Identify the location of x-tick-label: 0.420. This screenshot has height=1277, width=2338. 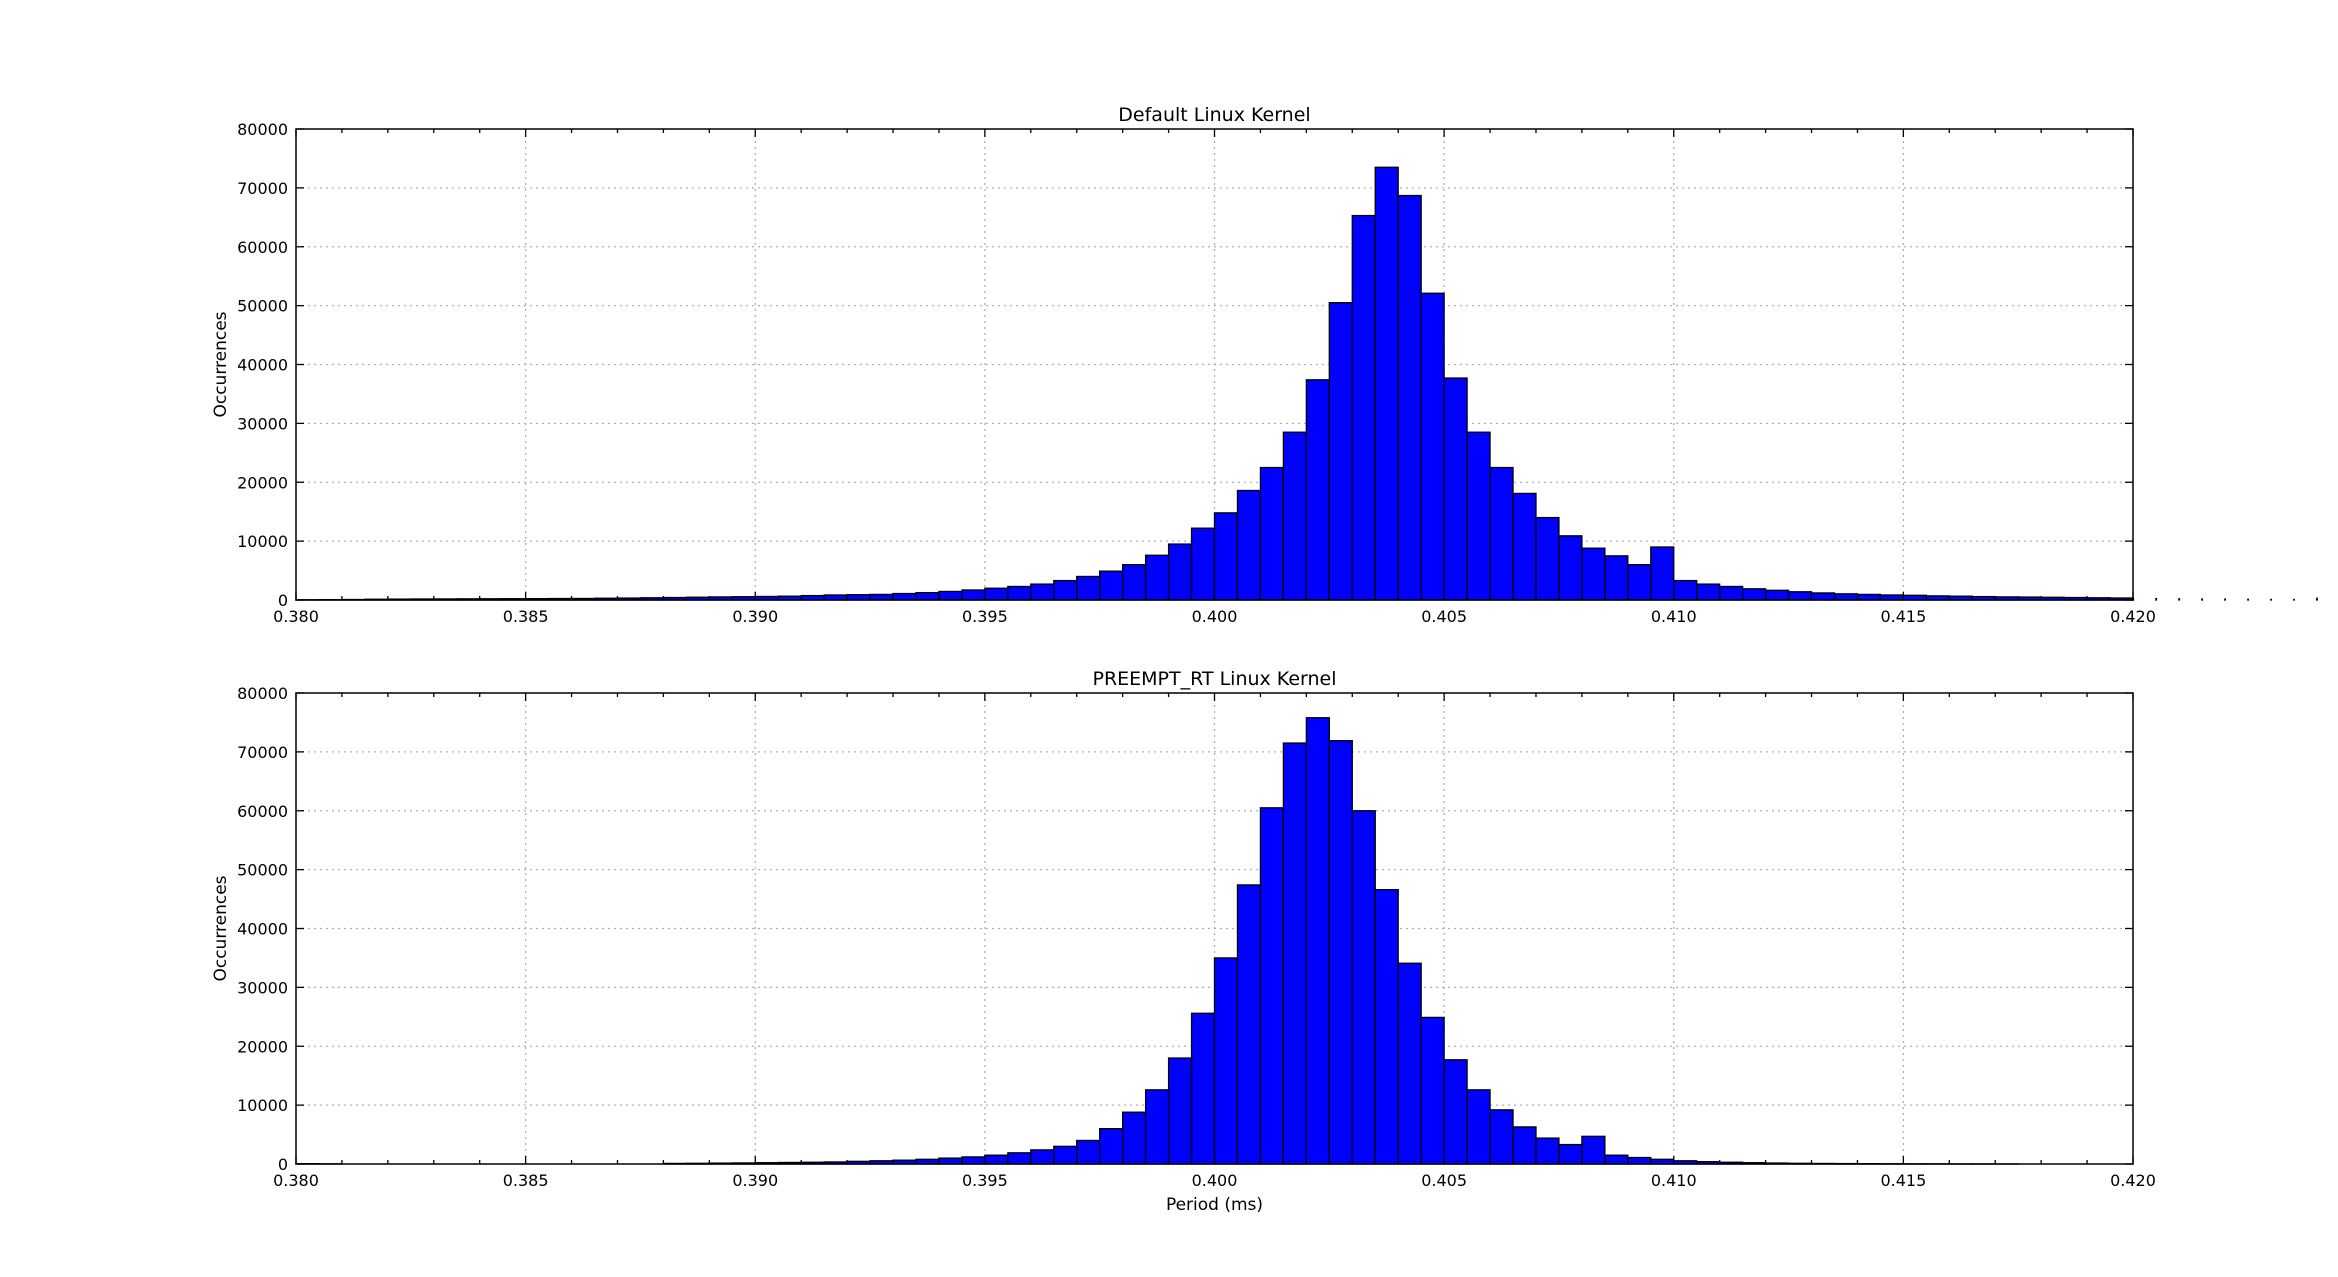
(2133, 616).